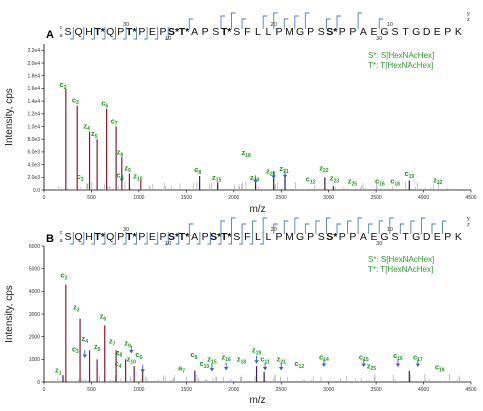 This screenshot has height=411, width=483. What do you see at coordinates (440, 368) in the screenshot?
I see `ion-label: c19` at bounding box center [440, 368].